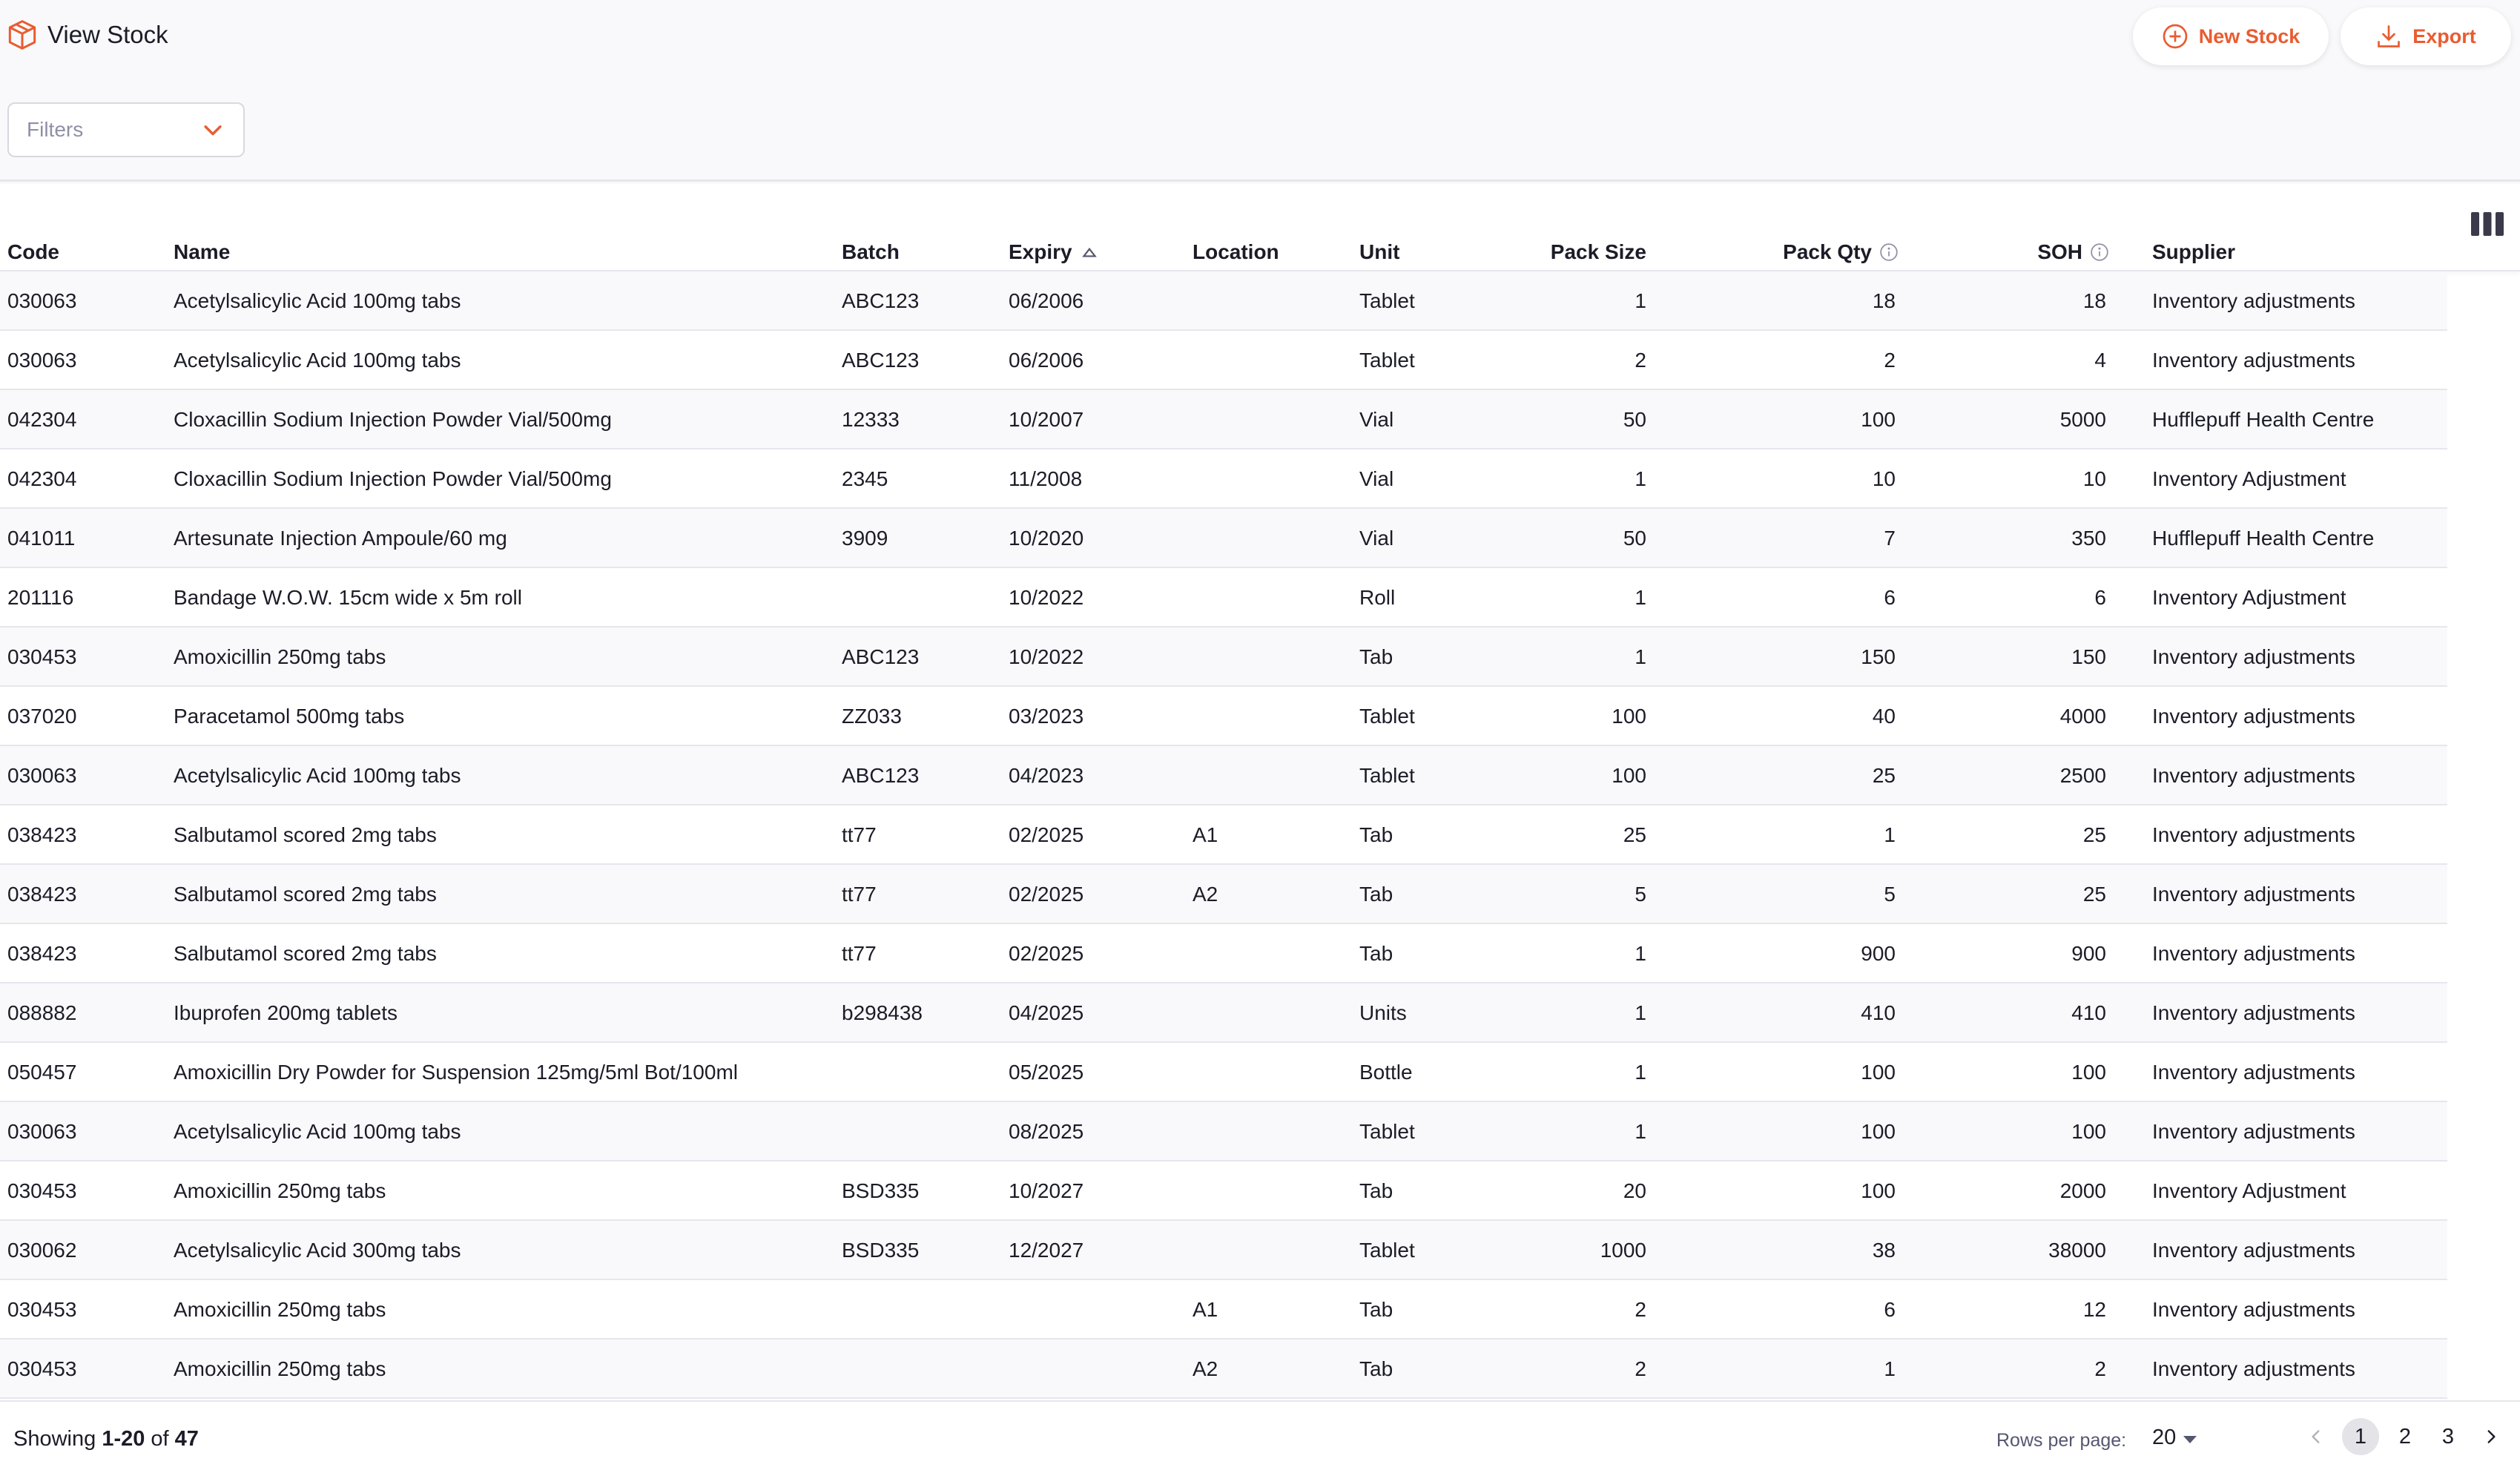  I want to click on prev-page-button, so click(2316, 1437).